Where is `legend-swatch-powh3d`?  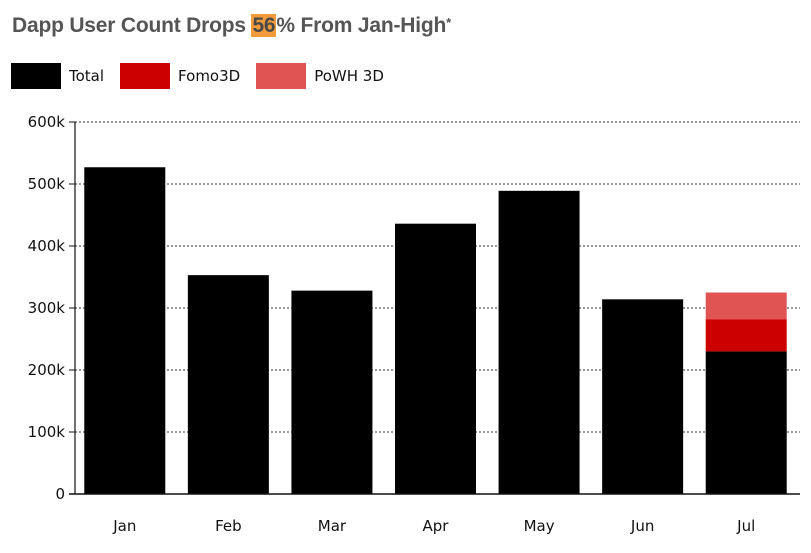
legend-swatch-powh3d is located at coordinates (281, 76).